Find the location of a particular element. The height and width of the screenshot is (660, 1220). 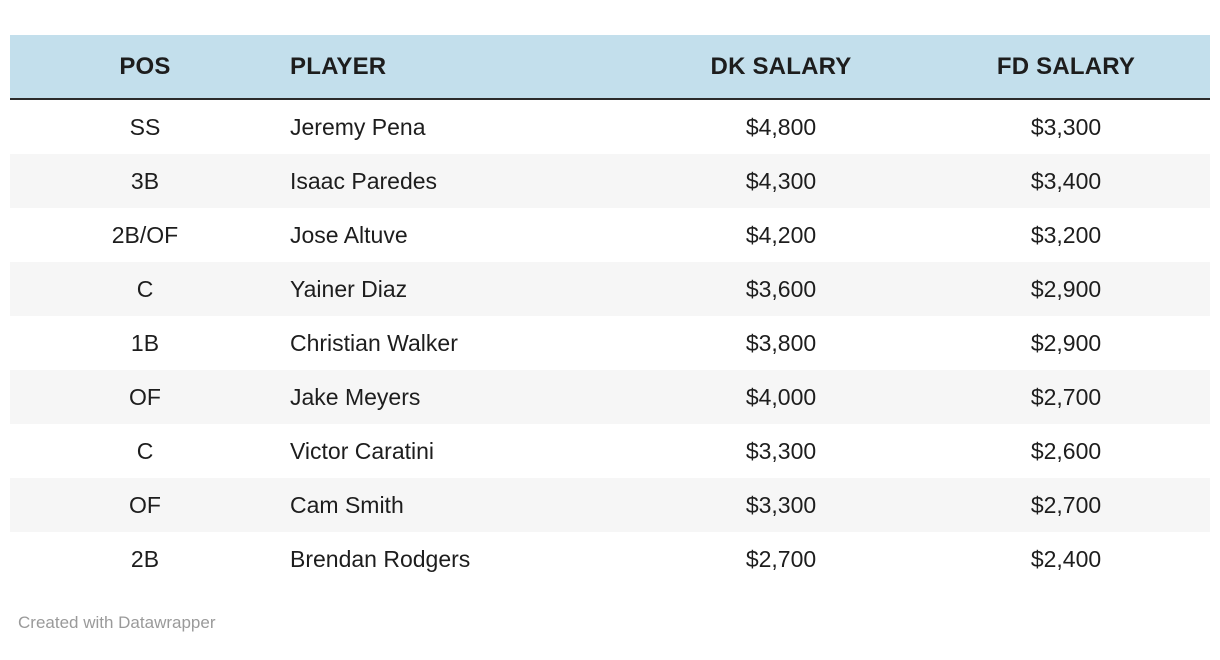

column-header-fd-salary: FD SALARY is located at coordinates (1066, 67).